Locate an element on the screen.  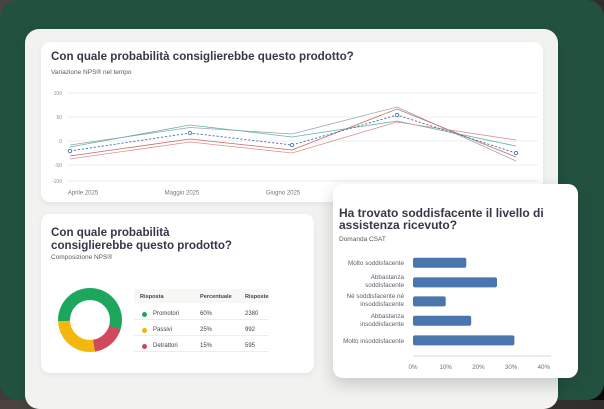
svg-text: 0% is located at coordinates (413, 367).